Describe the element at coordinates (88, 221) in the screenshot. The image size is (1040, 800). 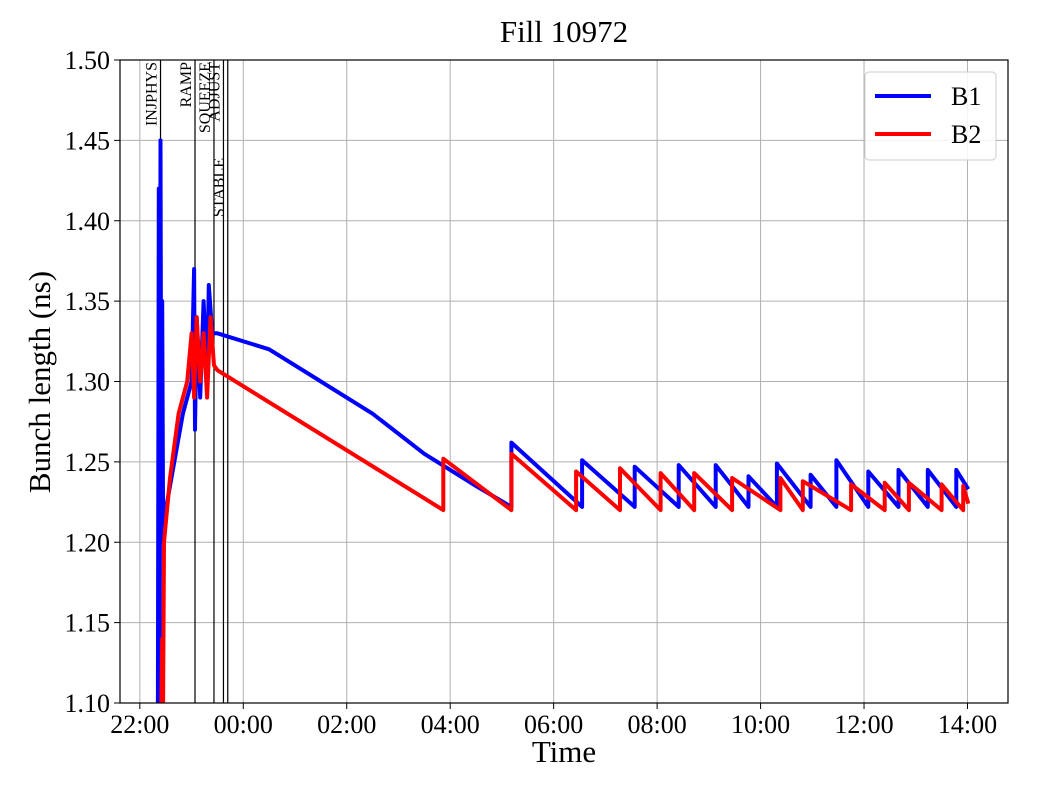
I see `y-tick-label: 1.40` at that location.